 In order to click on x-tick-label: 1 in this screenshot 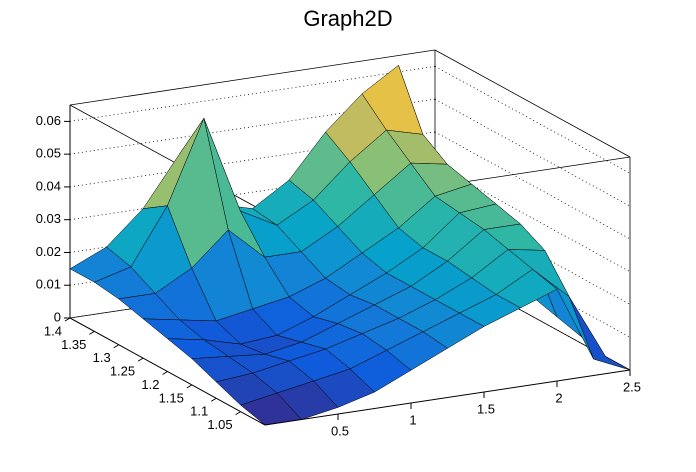, I will do `click(412, 419)`.